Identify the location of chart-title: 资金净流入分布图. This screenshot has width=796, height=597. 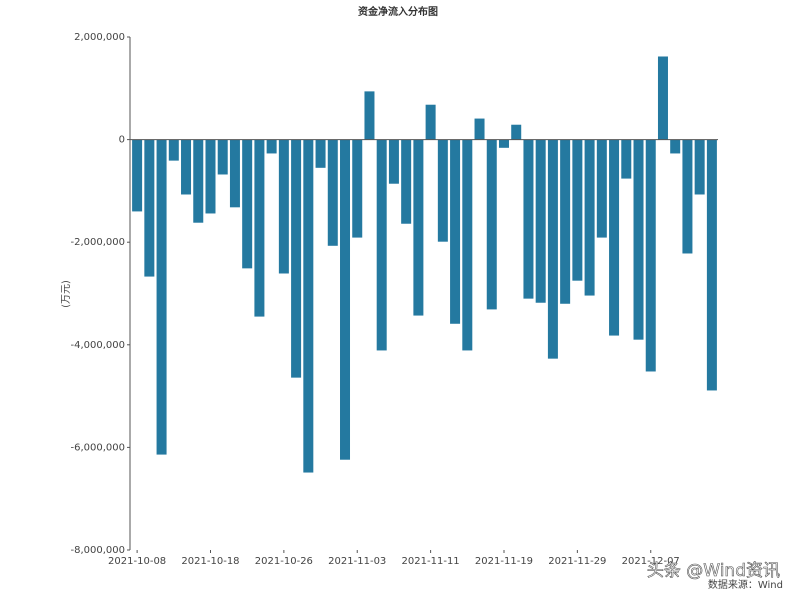
(398, 11).